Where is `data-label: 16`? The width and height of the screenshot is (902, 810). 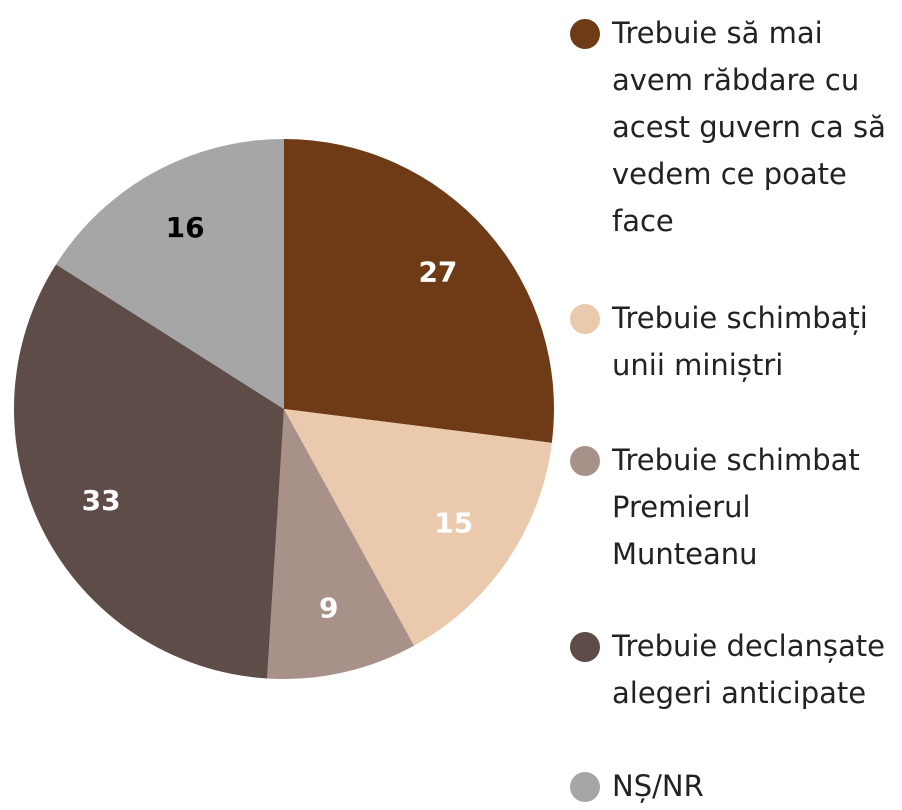
data-label: 16 is located at coordinates (185, 227).